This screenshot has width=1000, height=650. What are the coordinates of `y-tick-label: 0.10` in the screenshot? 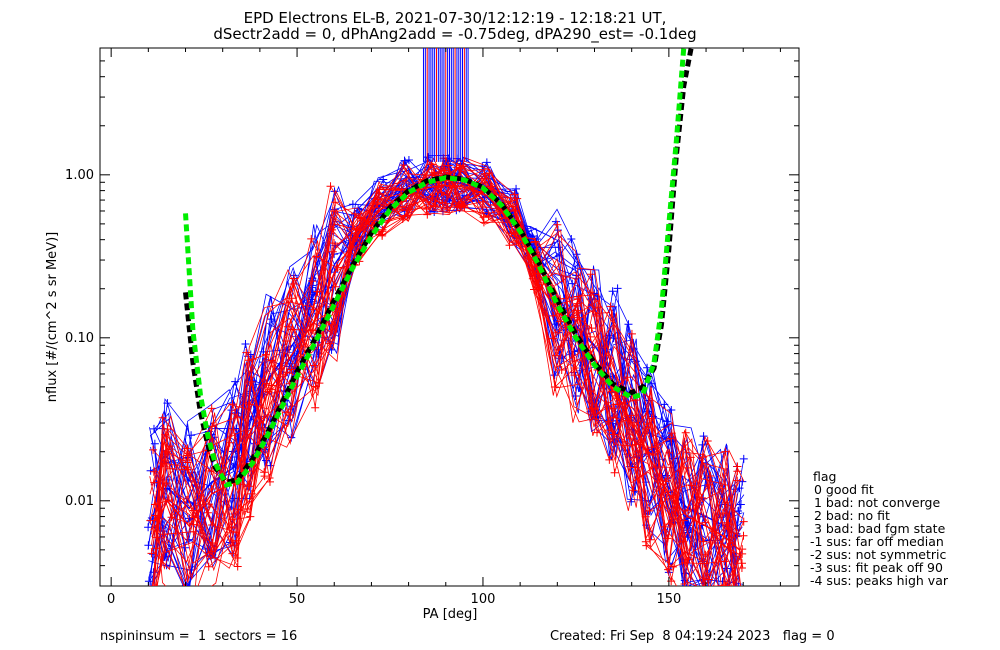 It's located at (79, 338).